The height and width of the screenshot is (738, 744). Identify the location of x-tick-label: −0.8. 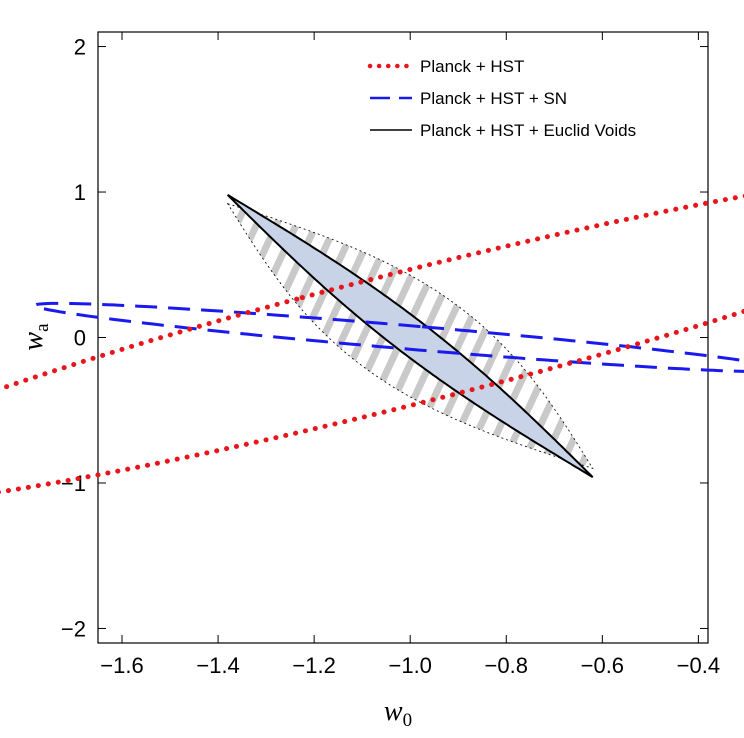
(506, 665).